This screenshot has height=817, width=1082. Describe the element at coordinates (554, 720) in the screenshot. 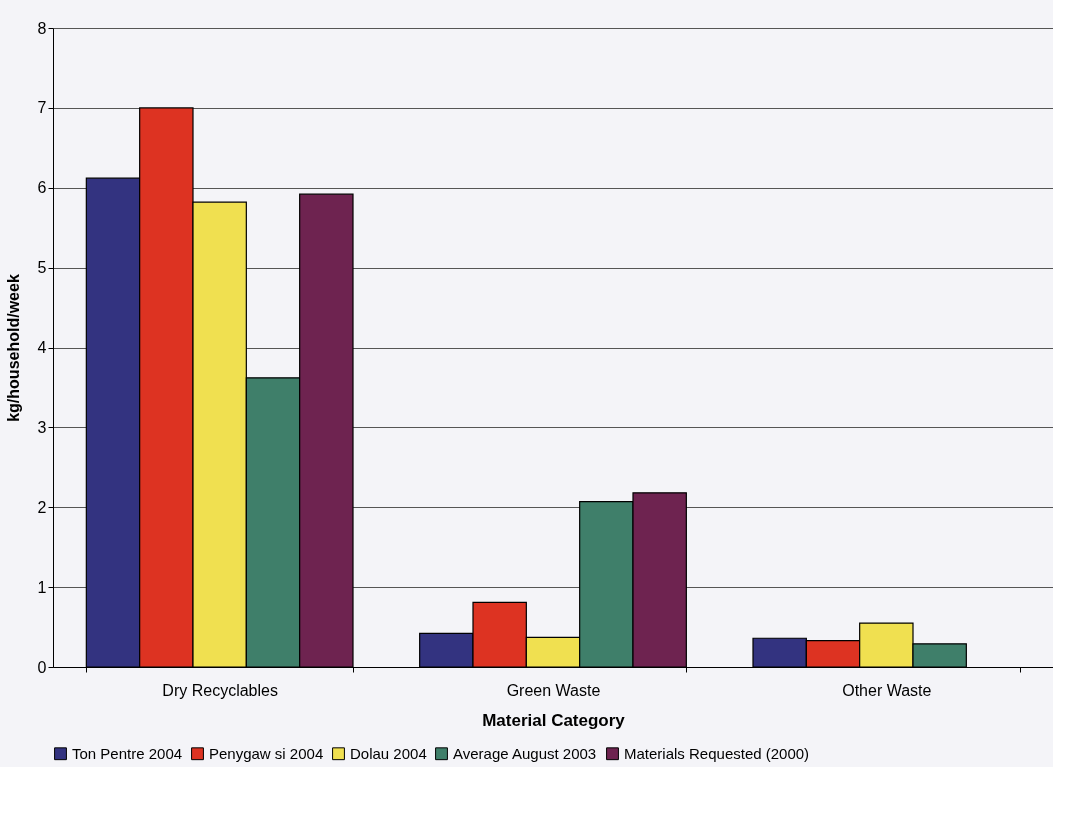

I see `x-axis-title: Material Category` at that location.